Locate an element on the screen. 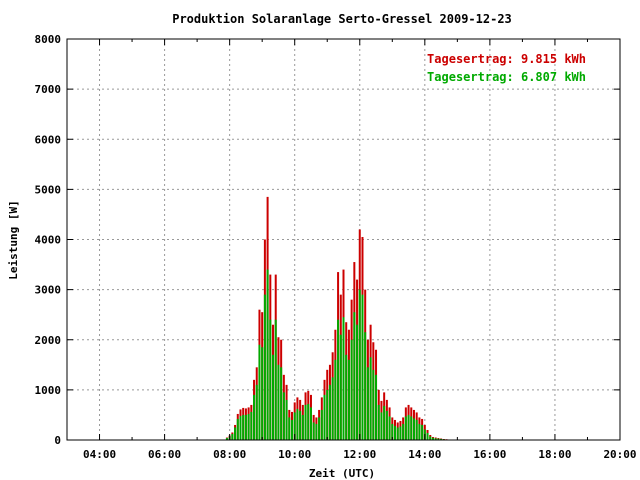  x-tick-label: 10:00 is located at coordinates (294, 454).